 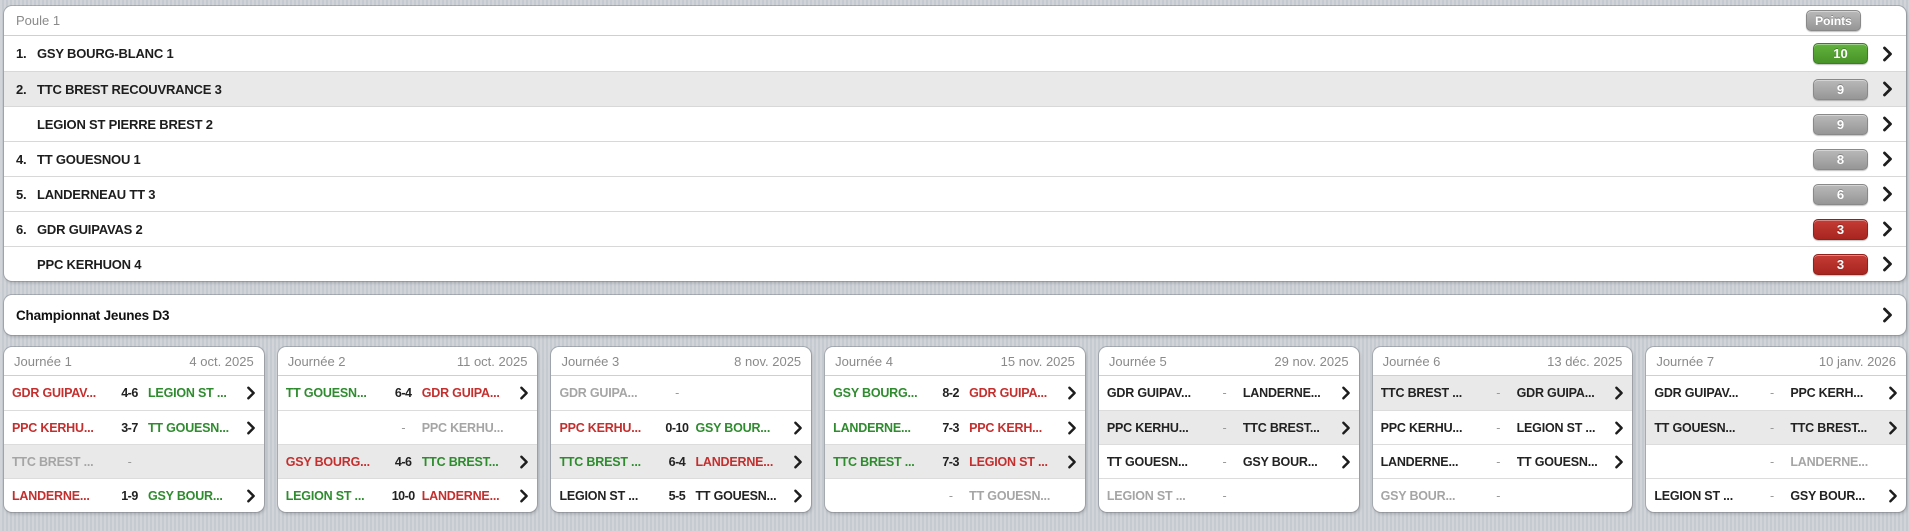 I want to click on match-score: 7-3, so click(x=950, y=427).